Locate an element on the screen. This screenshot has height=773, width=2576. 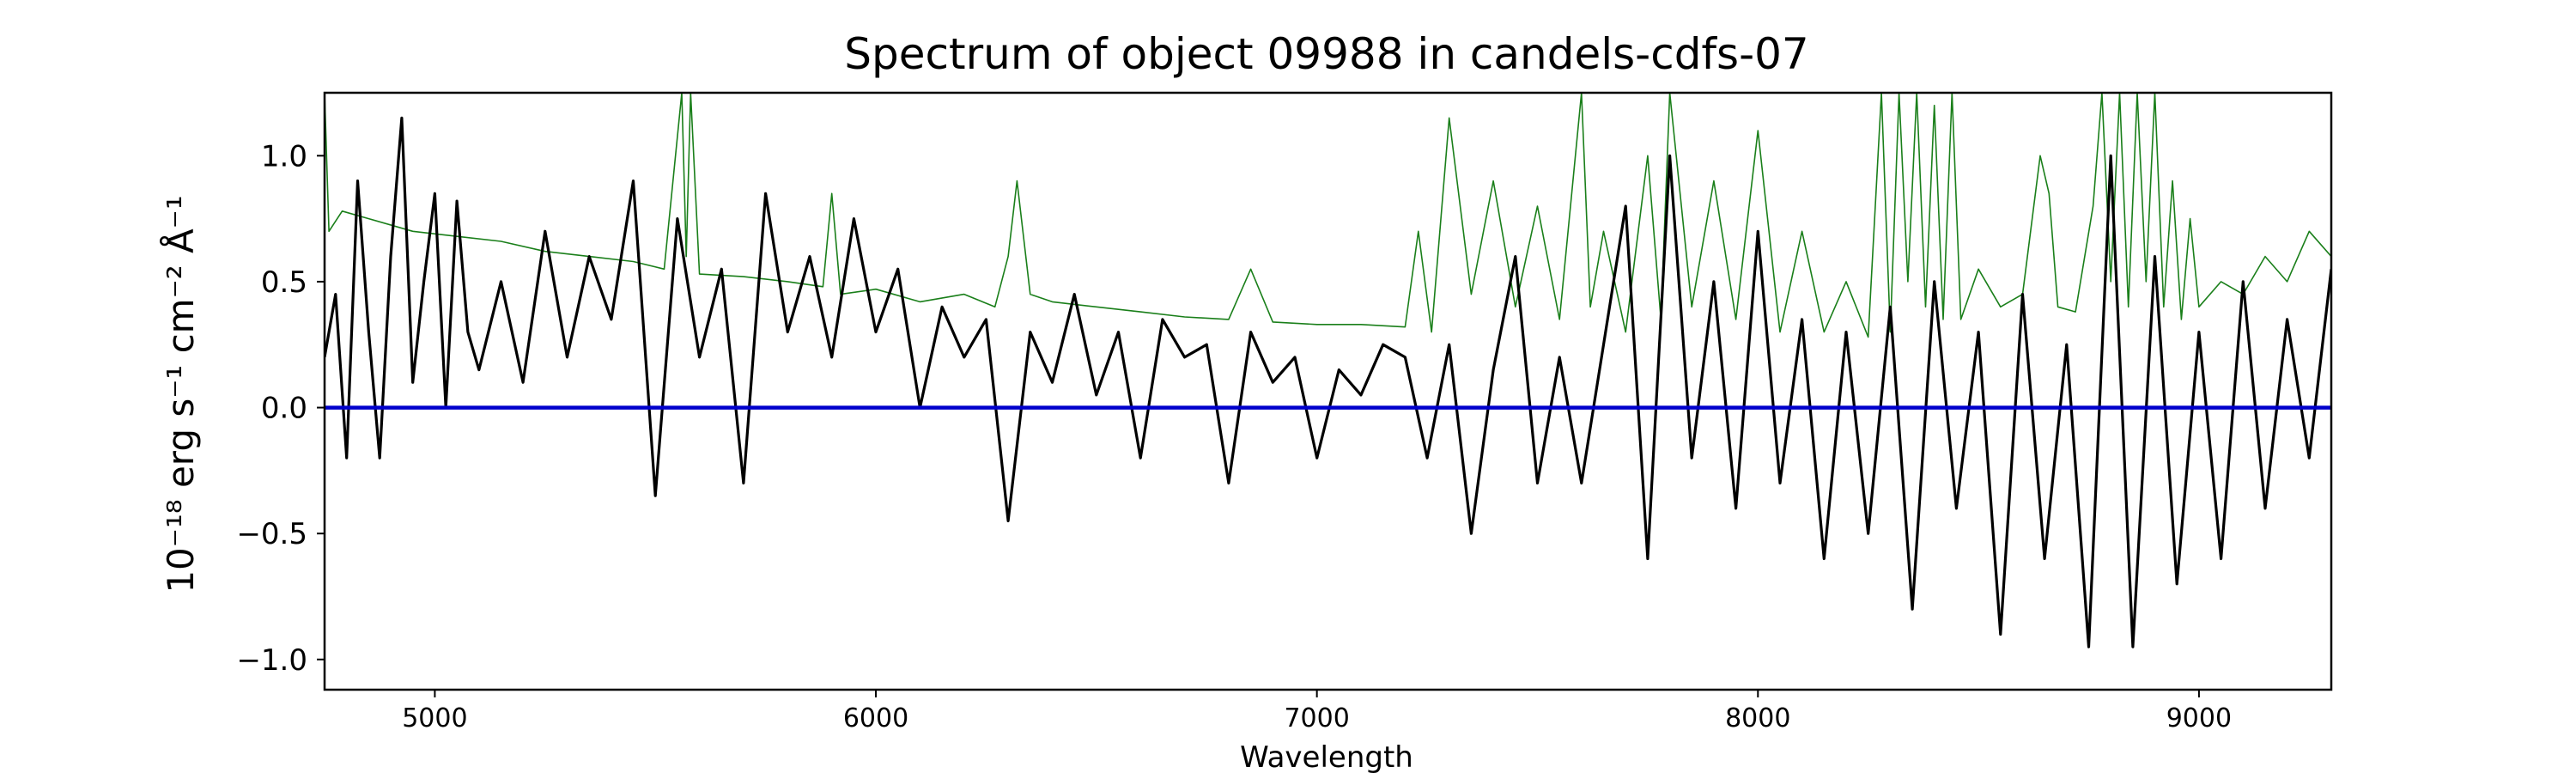
x-tick-label: 8000 is located at coordinates (1758, 718).